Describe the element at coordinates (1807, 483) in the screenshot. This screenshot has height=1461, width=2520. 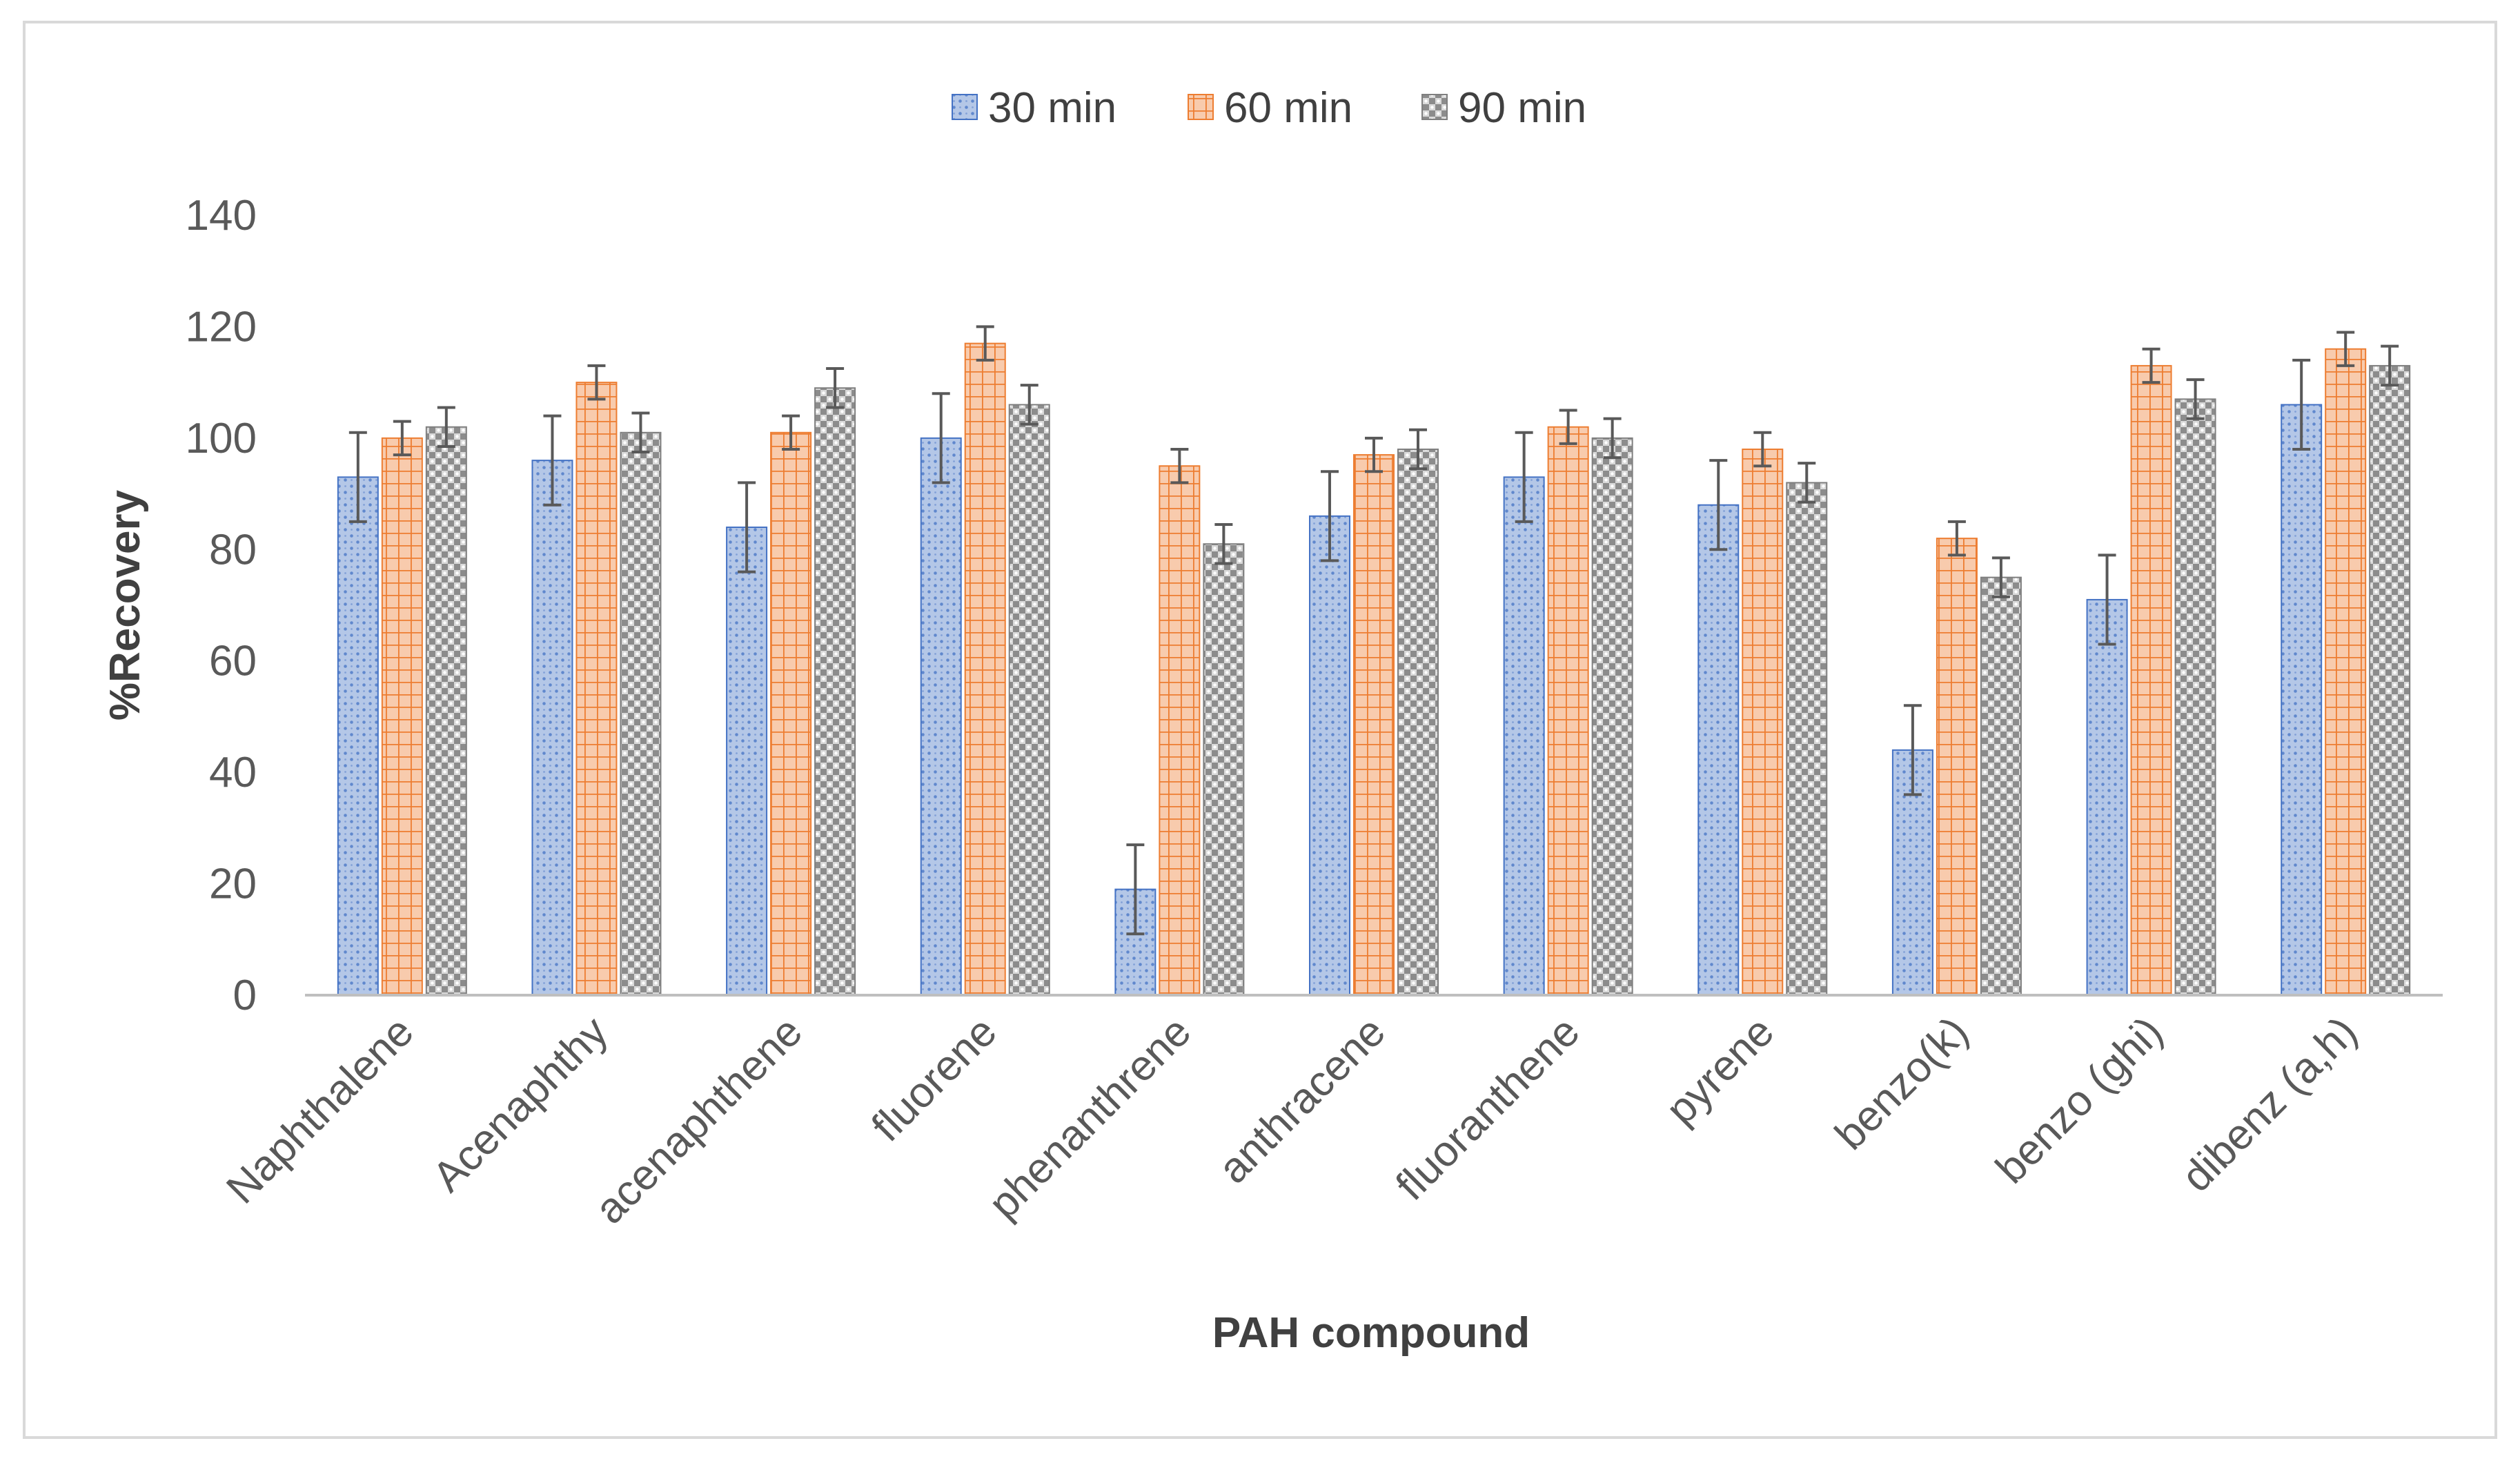
I see `error-bar-90-min-pyrene` at that location.